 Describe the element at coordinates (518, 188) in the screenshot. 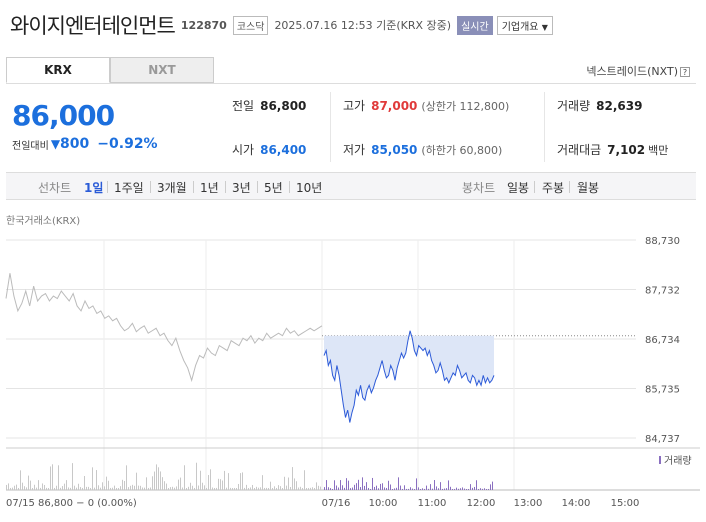

I see `candle-daily: 일봉` at that location.